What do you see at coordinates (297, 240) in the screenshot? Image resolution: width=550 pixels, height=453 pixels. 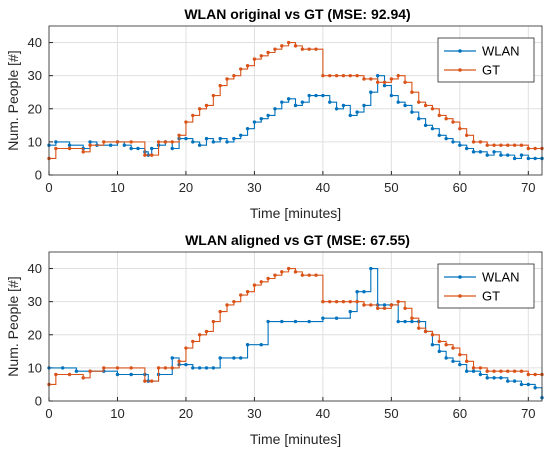 I see `chart-title: WLAN aligned vs GT (MSE: 67.55)` at bounding box center [297, 240].